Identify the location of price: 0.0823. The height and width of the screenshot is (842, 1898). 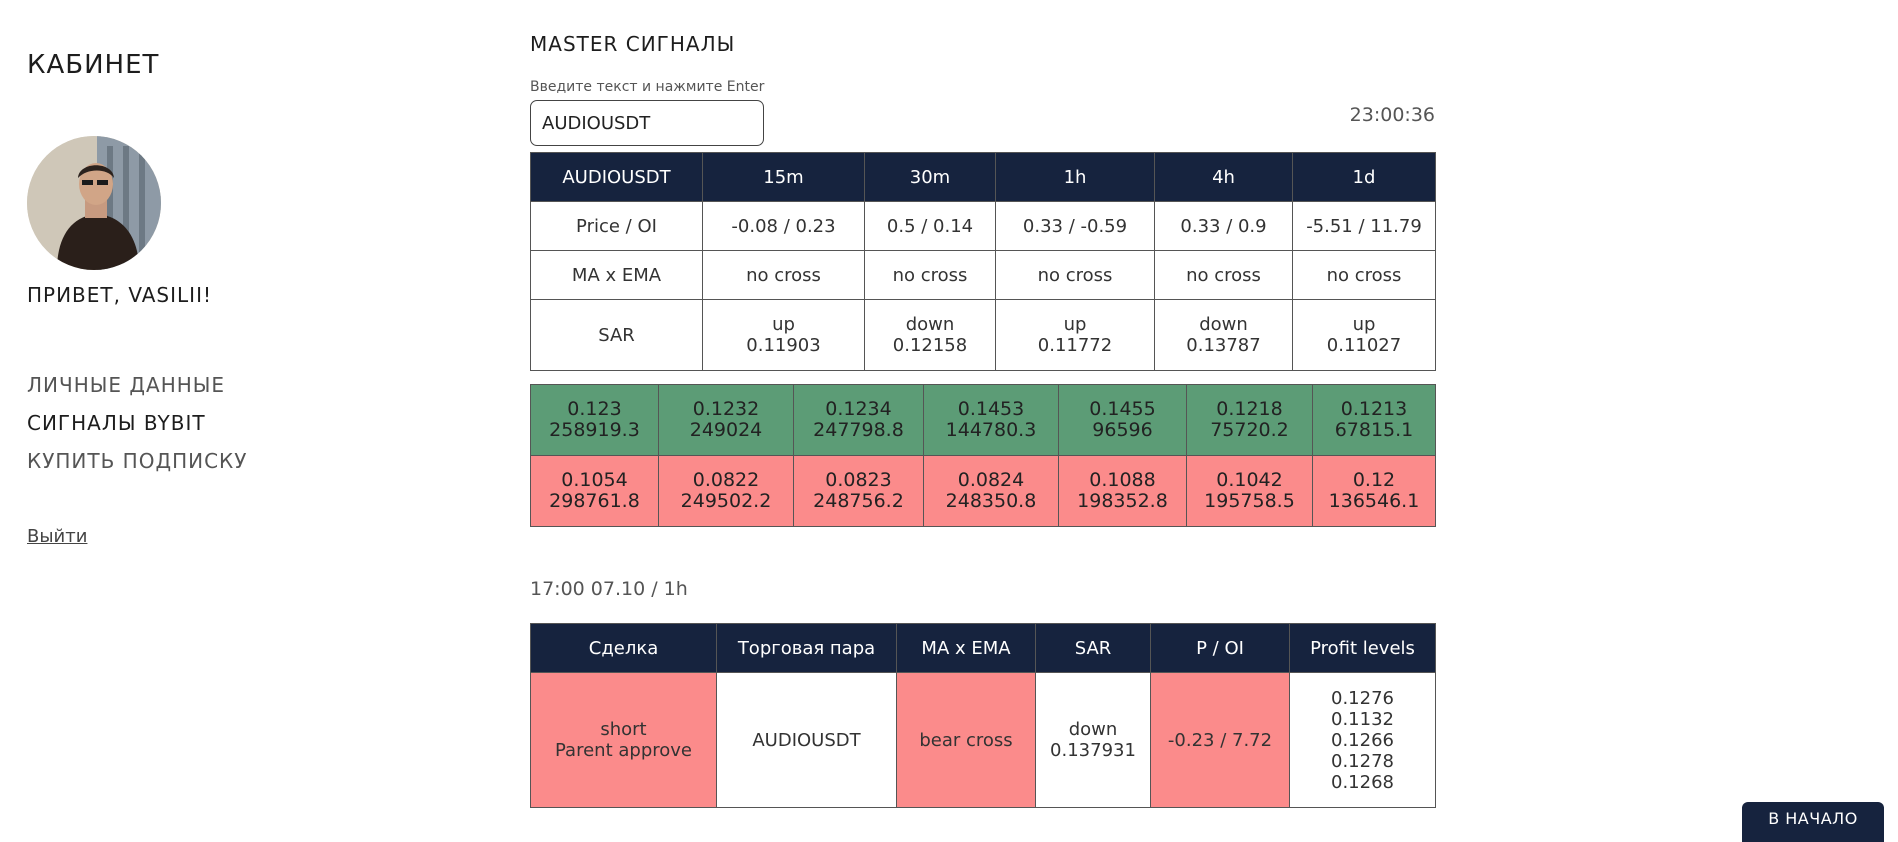
(858, 480).